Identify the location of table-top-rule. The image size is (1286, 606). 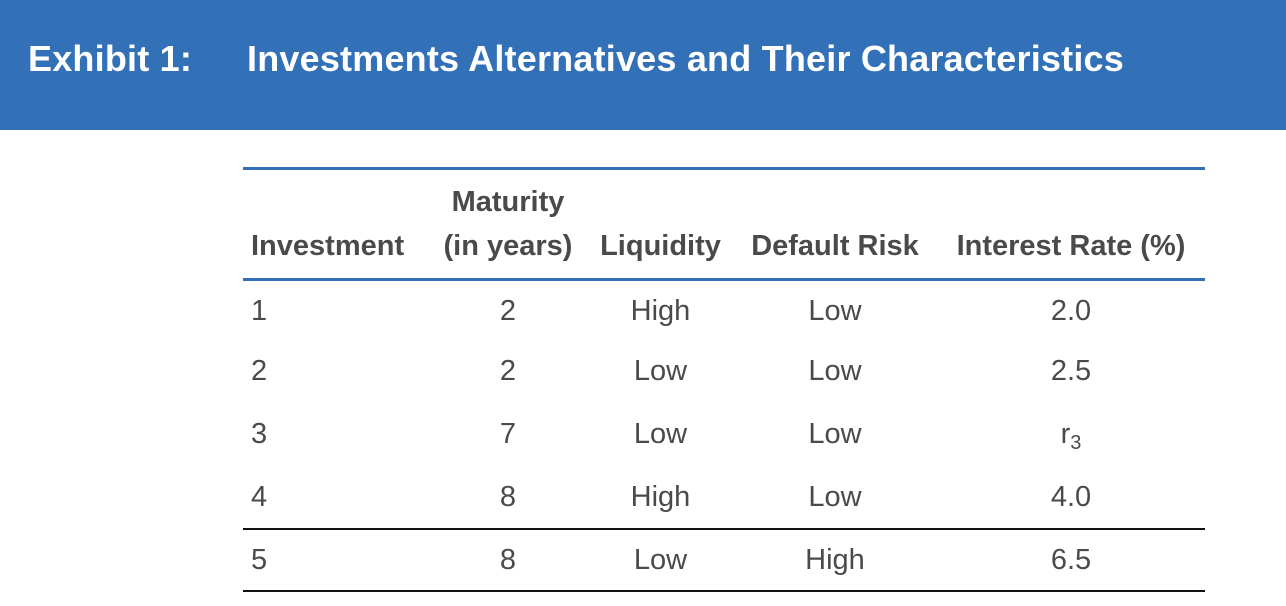
(724, 168).